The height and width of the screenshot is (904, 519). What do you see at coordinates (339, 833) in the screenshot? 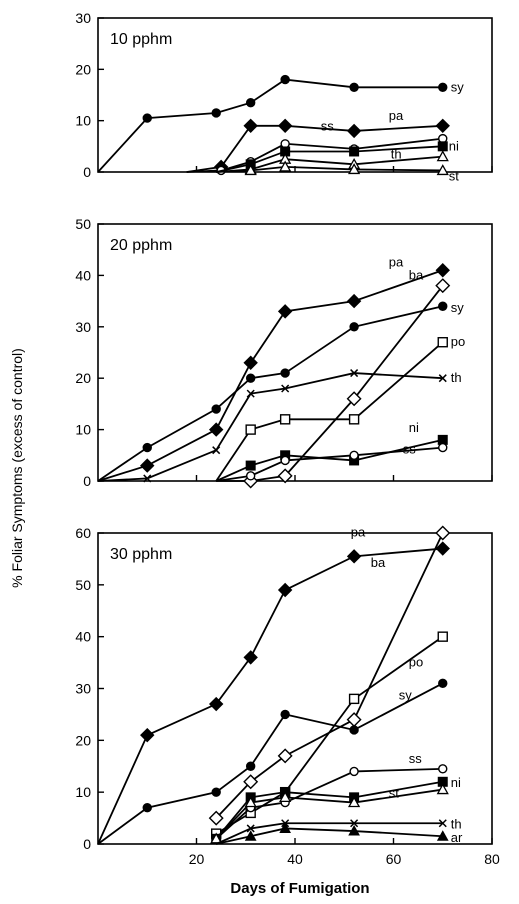
I see `series-ar: ar` at bounding box center [339, 833].